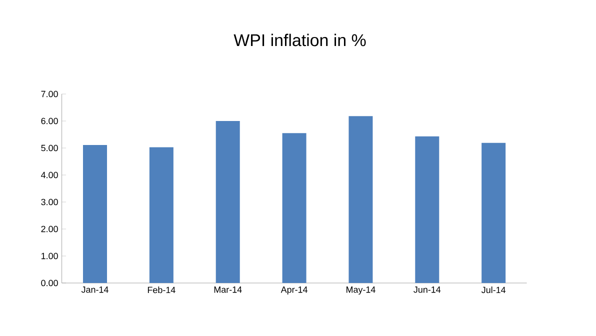  I want to click on y-tick-label: 2.00, so click(49, 229).